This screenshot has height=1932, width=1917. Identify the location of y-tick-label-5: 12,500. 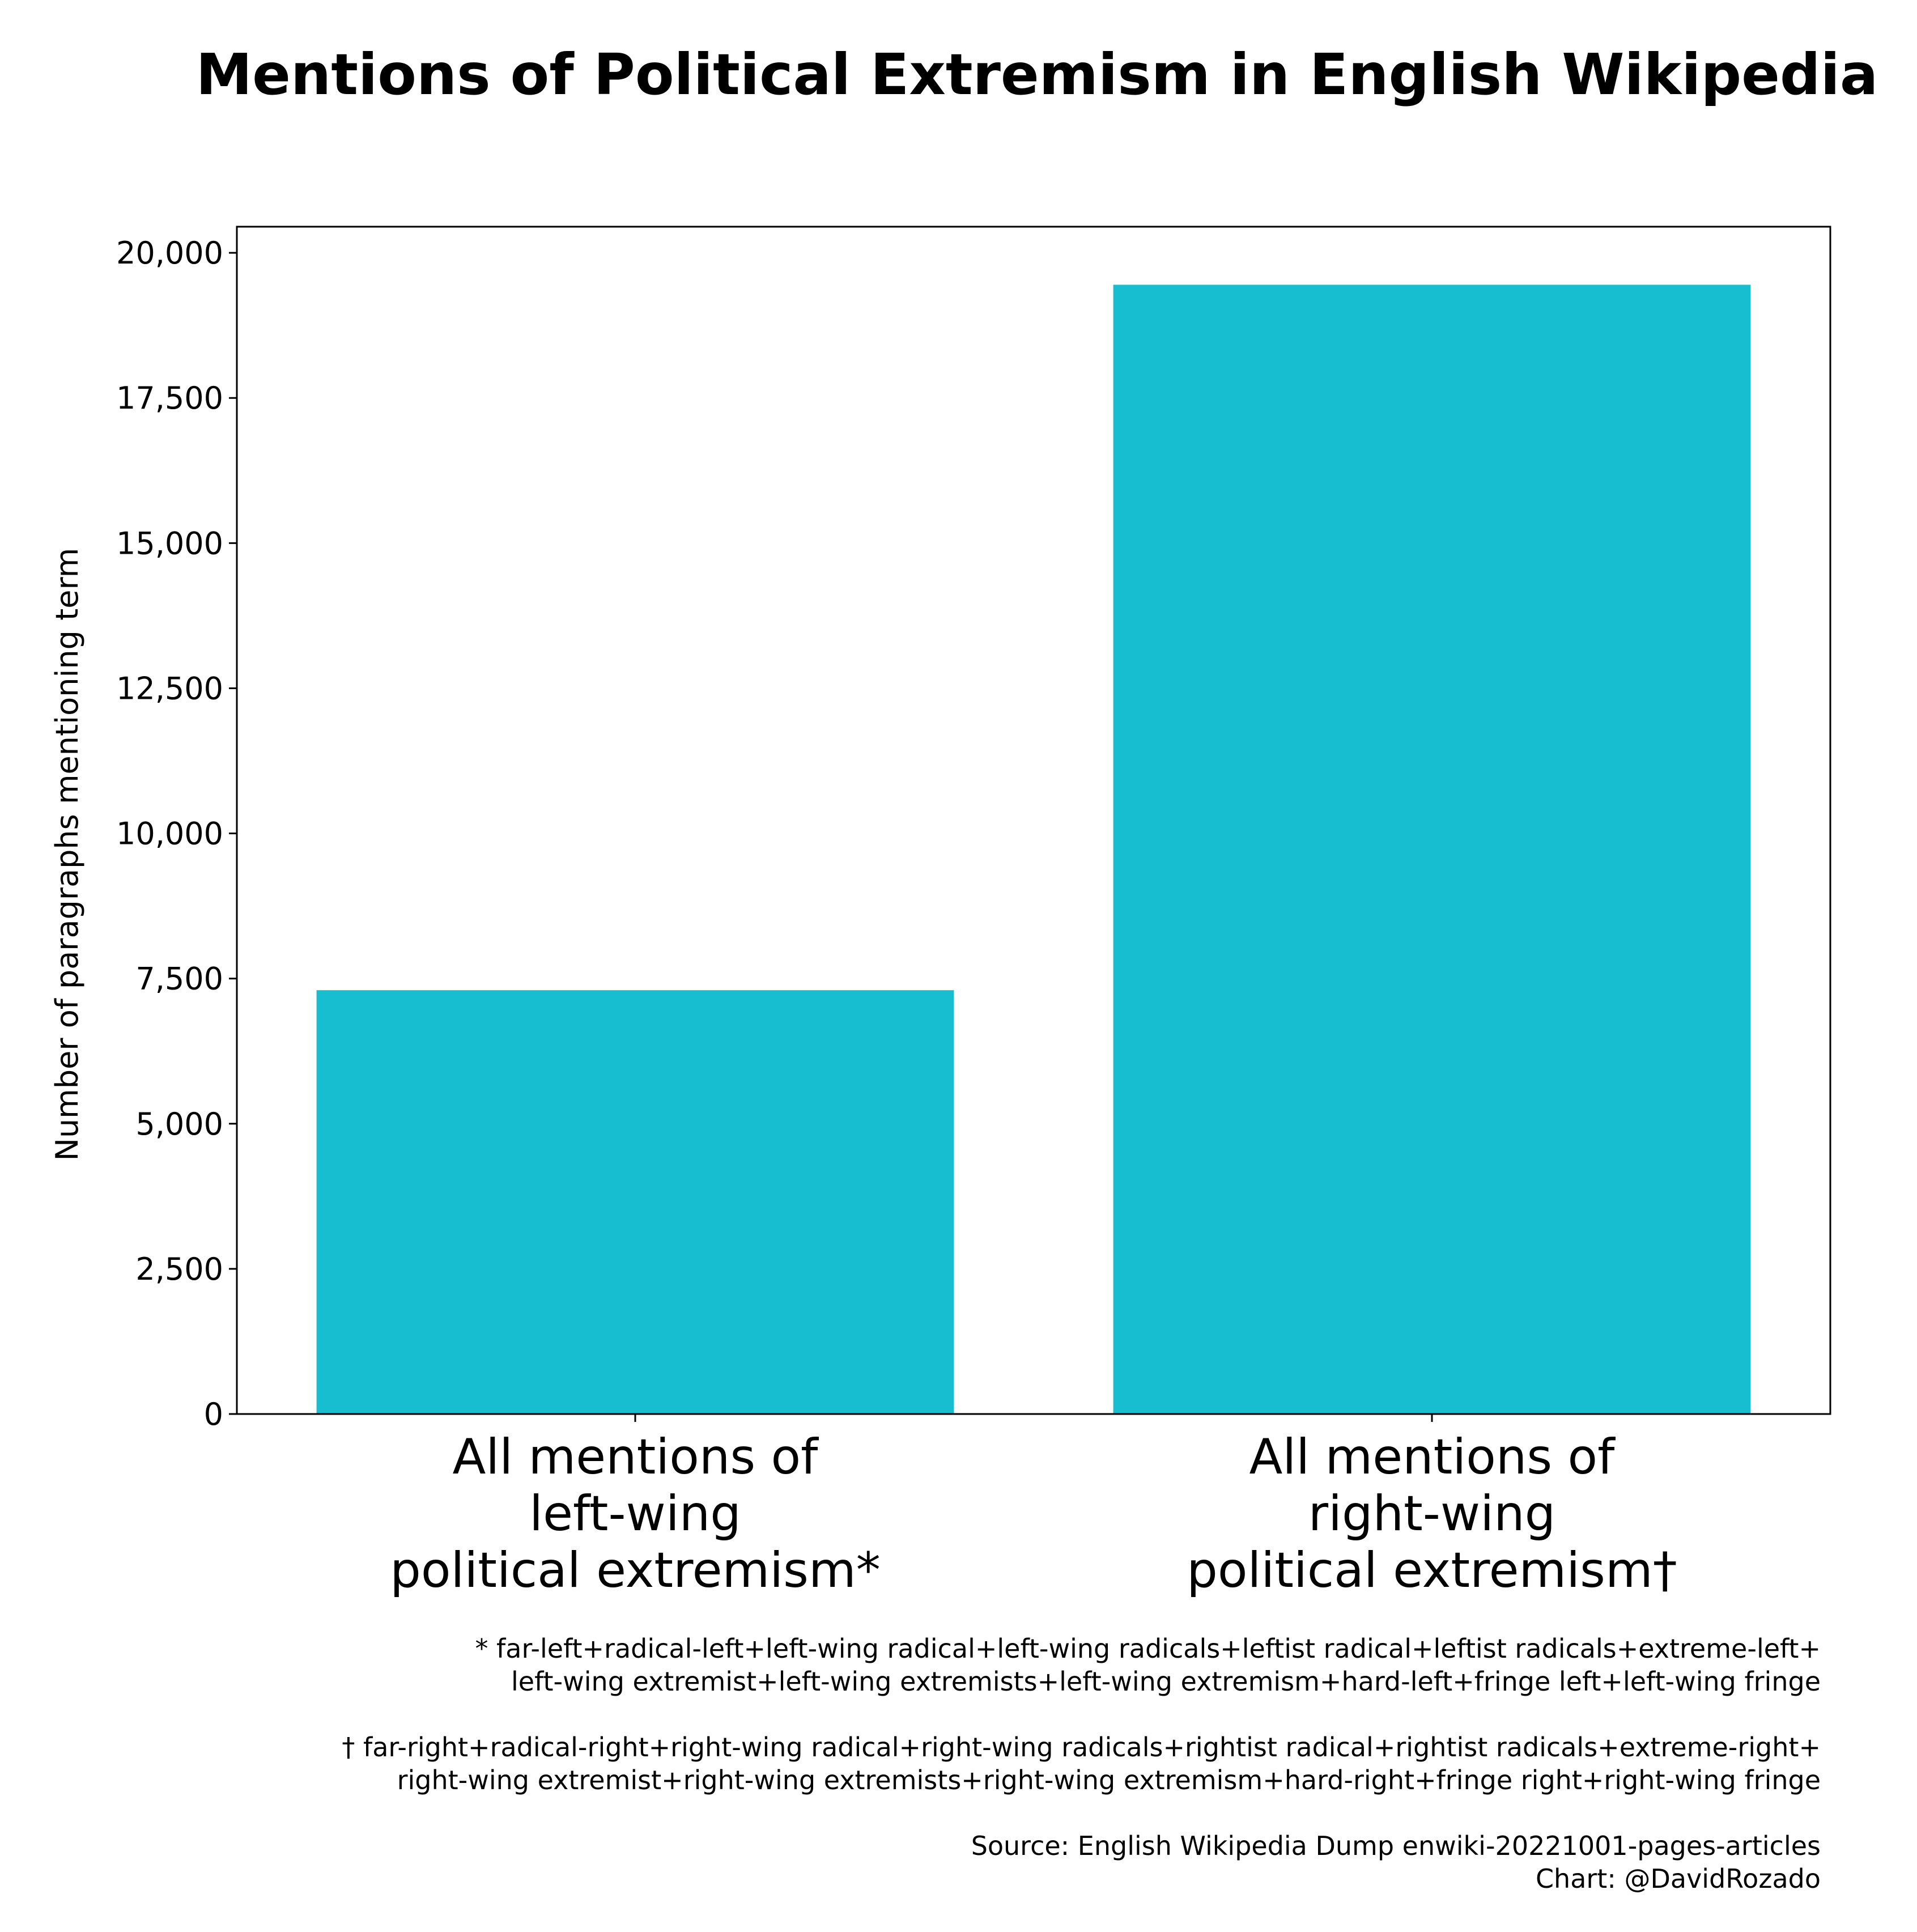
(169, 688).